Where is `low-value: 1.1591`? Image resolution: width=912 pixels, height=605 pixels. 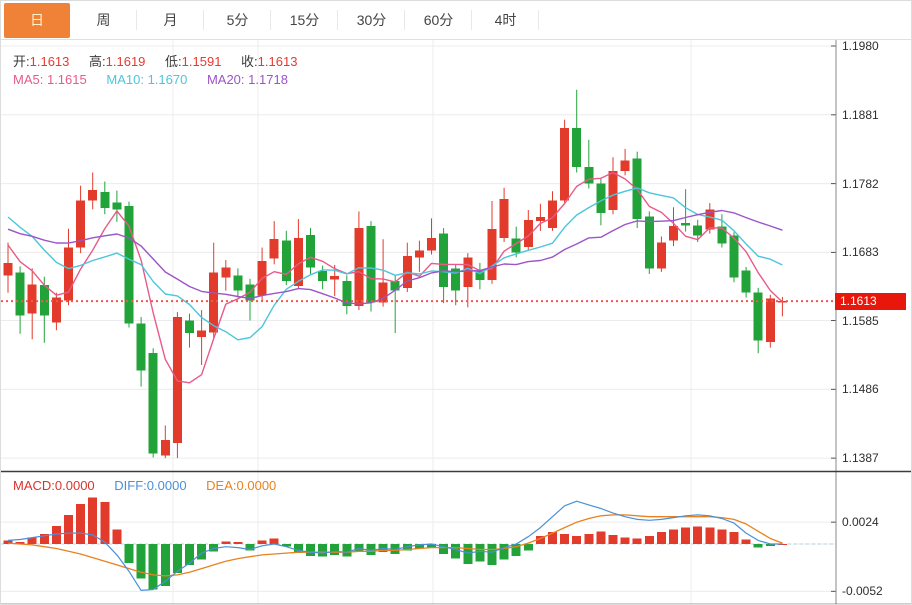
low-value: 1.1591 is located at coordinates (201, 61).